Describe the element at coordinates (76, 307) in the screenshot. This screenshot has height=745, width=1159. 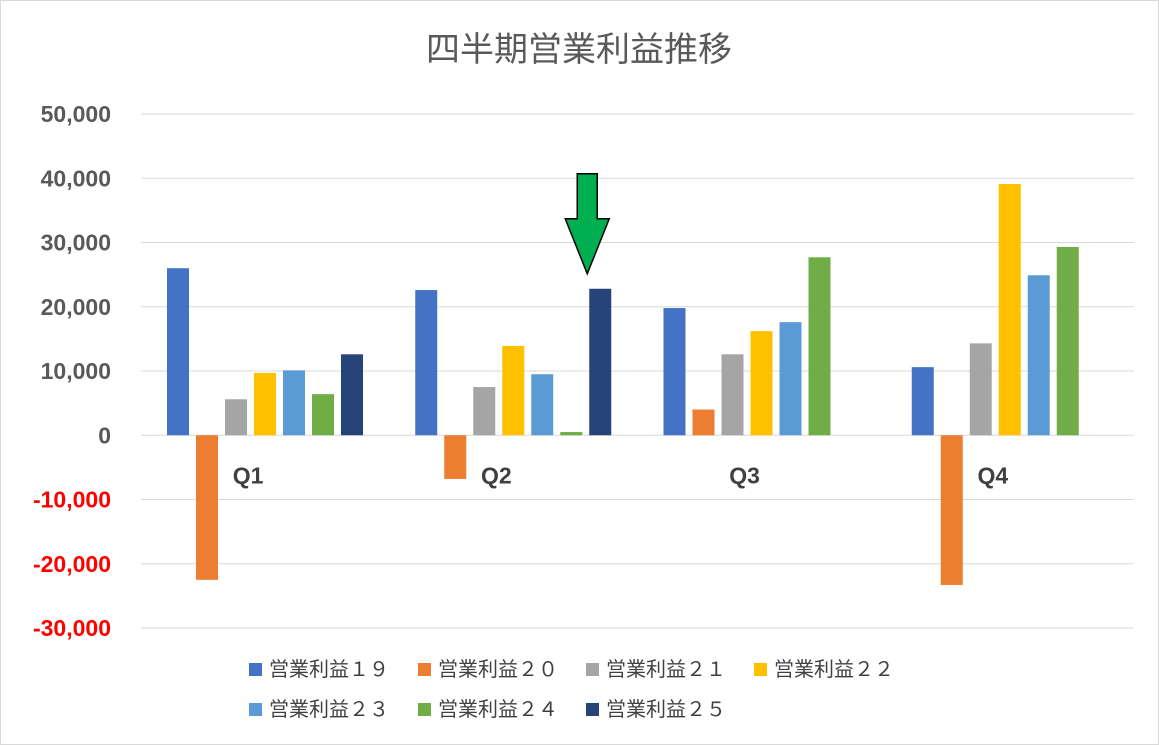
I see `y-tick-label: 20,000` at that location.